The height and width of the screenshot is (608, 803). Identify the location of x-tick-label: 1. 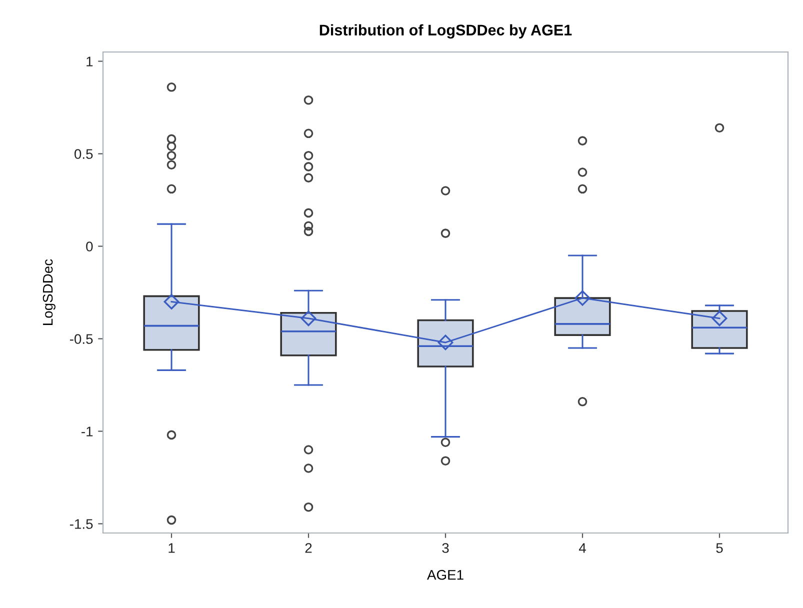
(171, 548).